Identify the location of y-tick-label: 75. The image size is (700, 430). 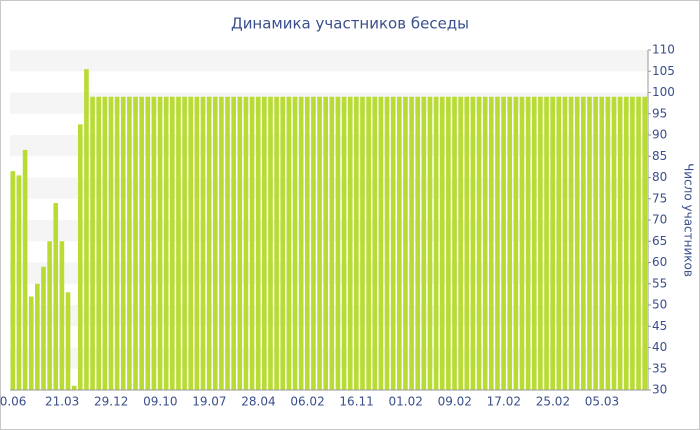
(659, 198).